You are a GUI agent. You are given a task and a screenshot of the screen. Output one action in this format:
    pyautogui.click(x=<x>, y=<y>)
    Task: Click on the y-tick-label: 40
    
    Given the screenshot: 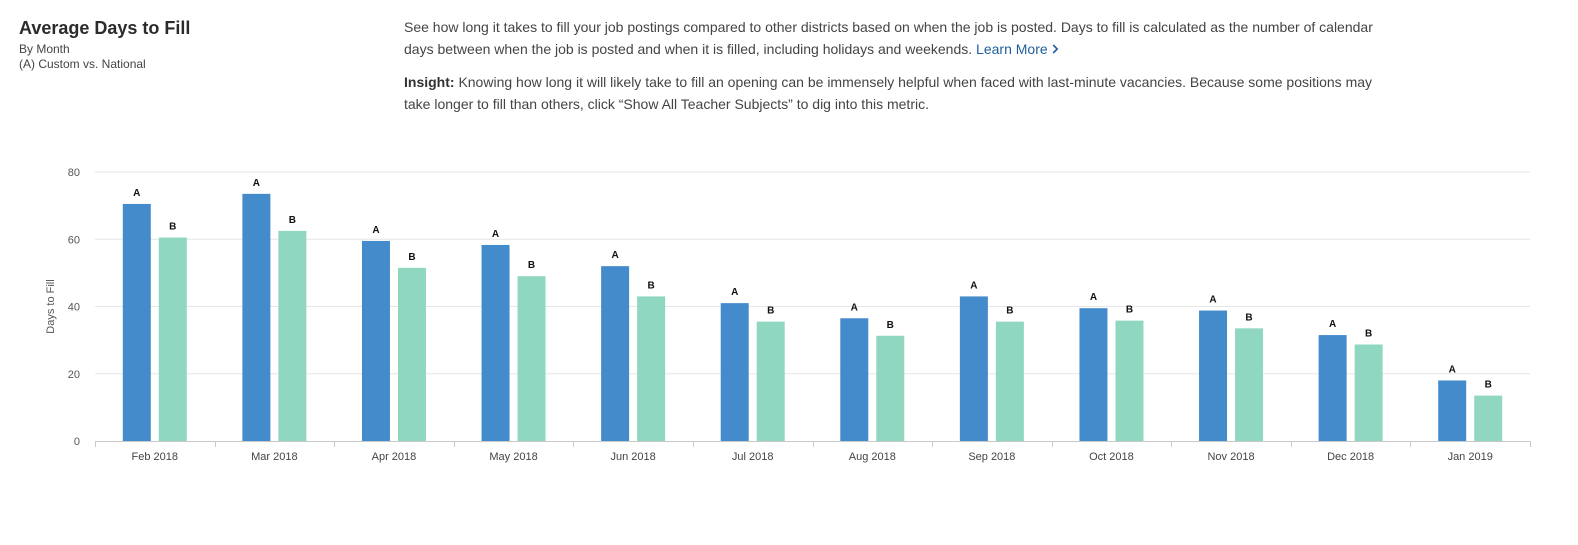 What is the action you would take?
    pyautogui.click(x=74, y=308)
    